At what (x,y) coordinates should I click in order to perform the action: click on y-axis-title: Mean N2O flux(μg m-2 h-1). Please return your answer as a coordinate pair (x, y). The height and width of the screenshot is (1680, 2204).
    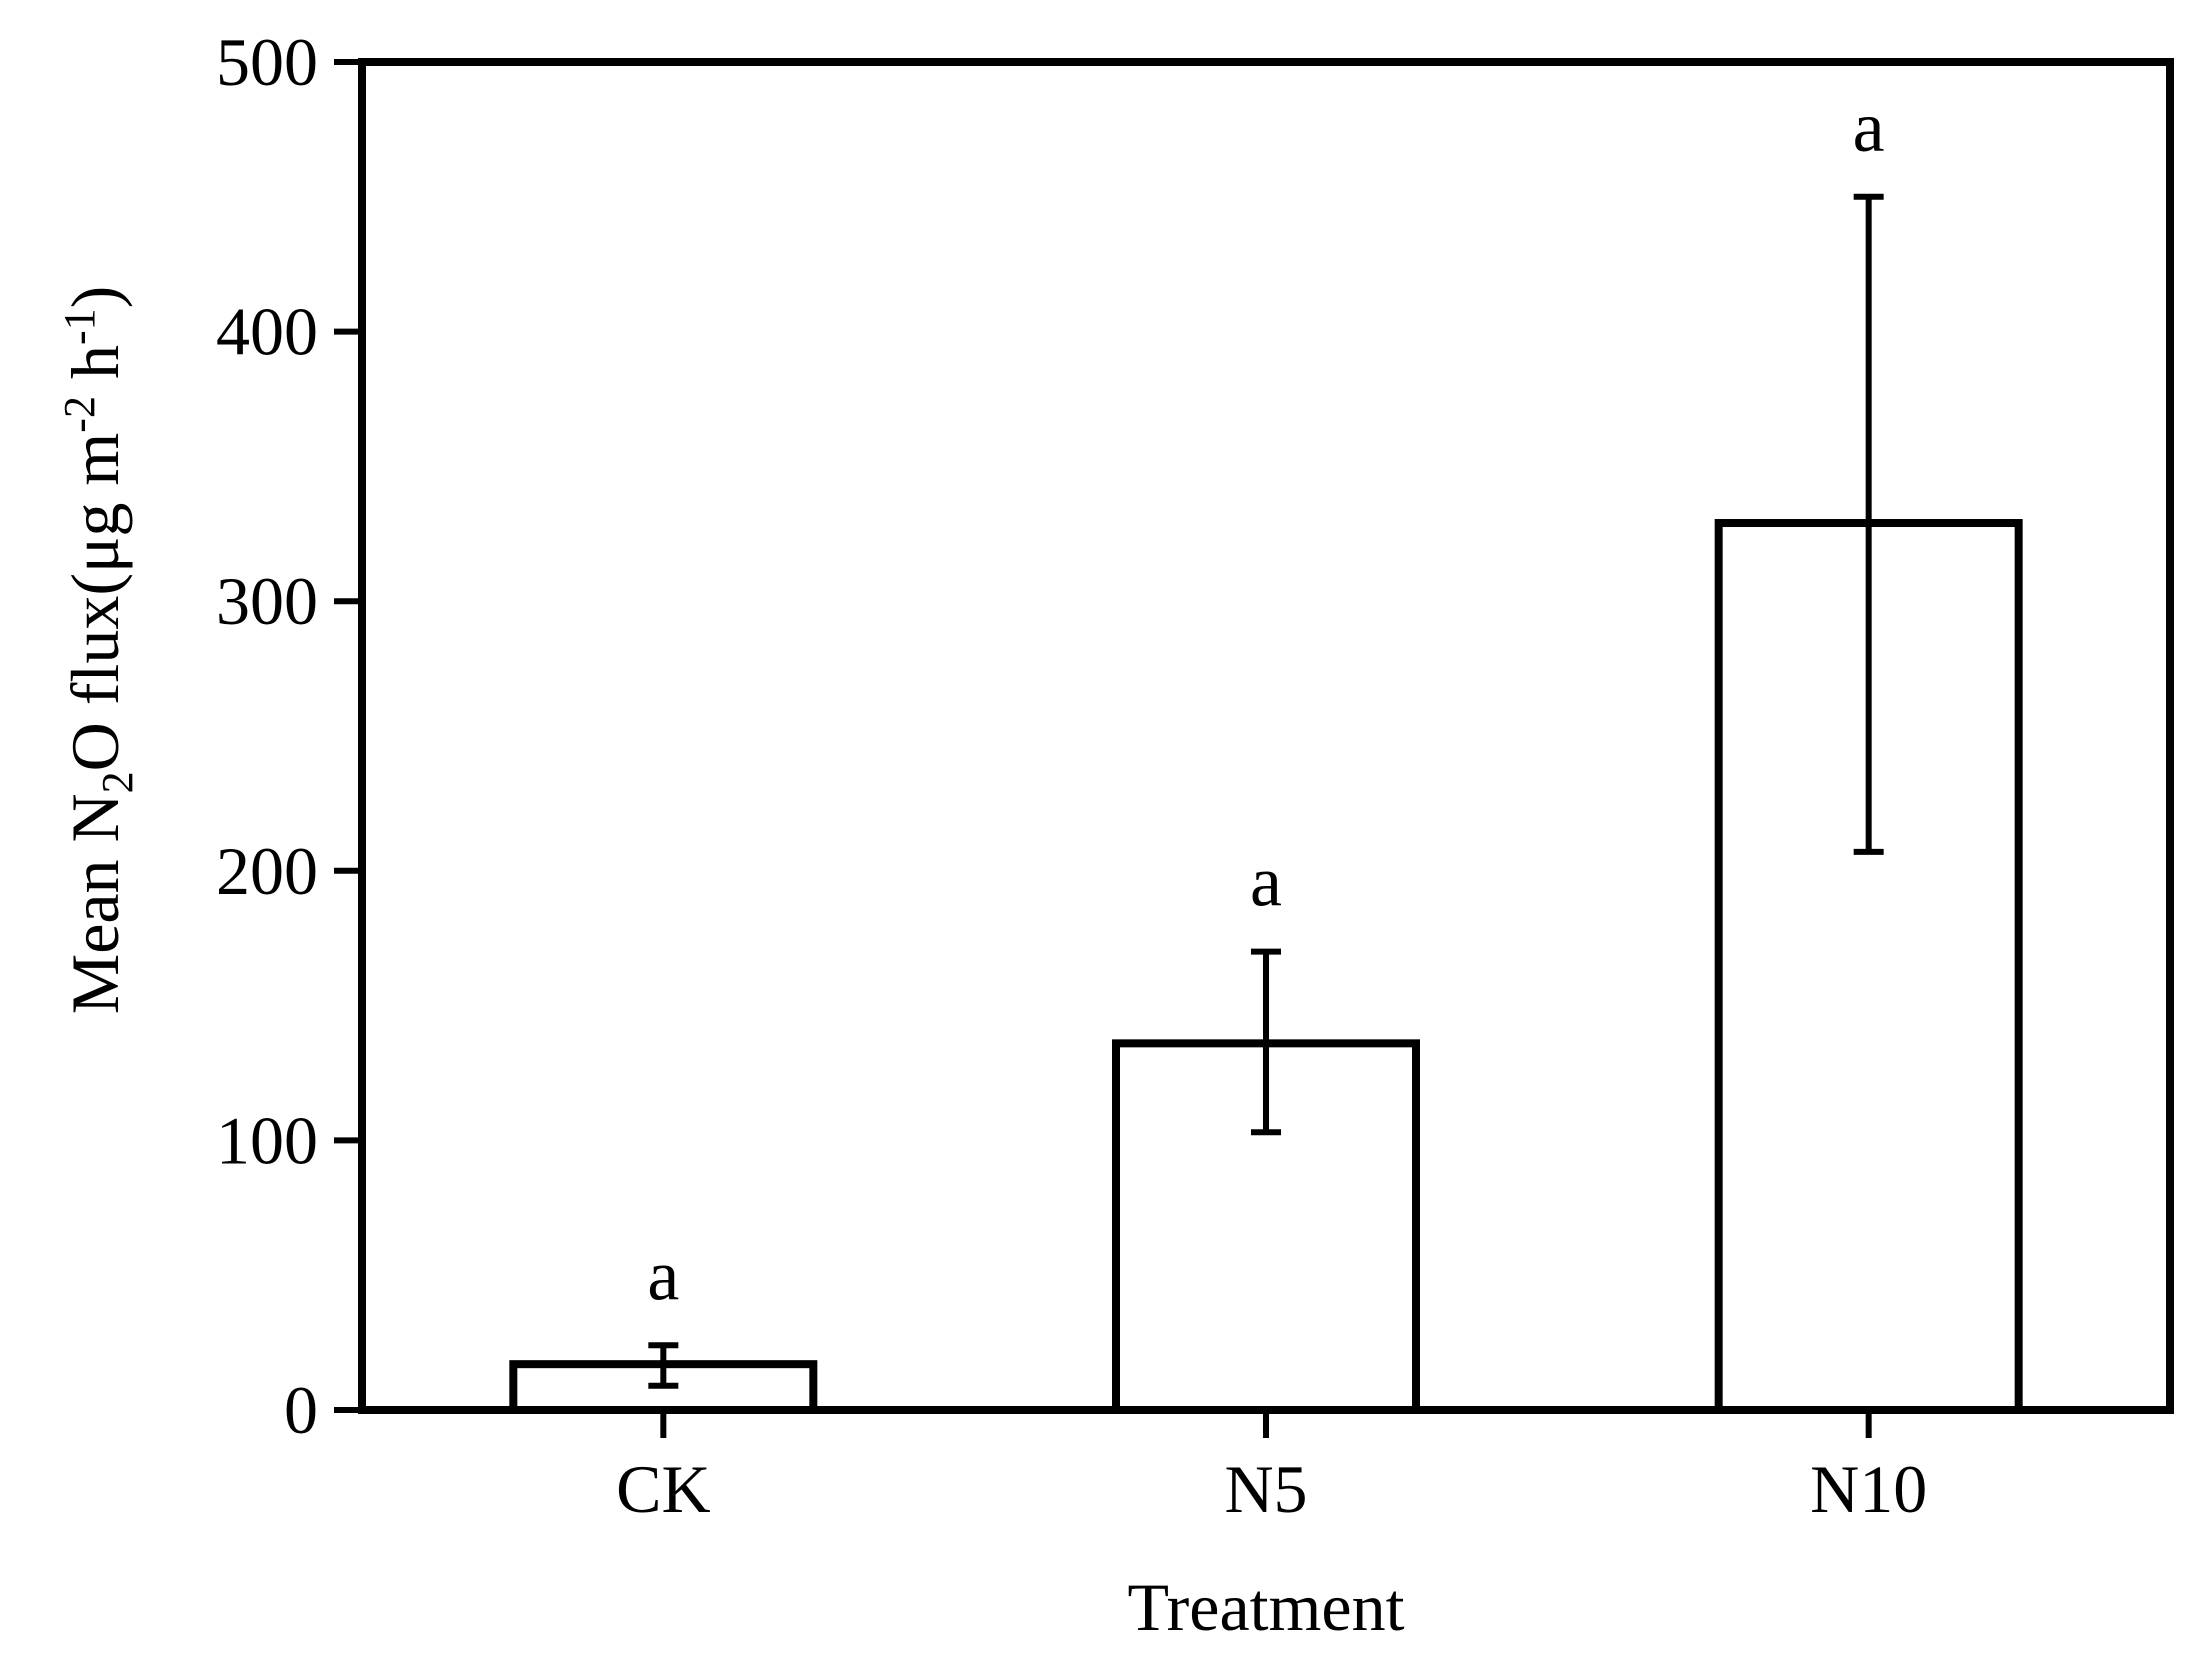
    Looking at the image, I should click on (98, 650).